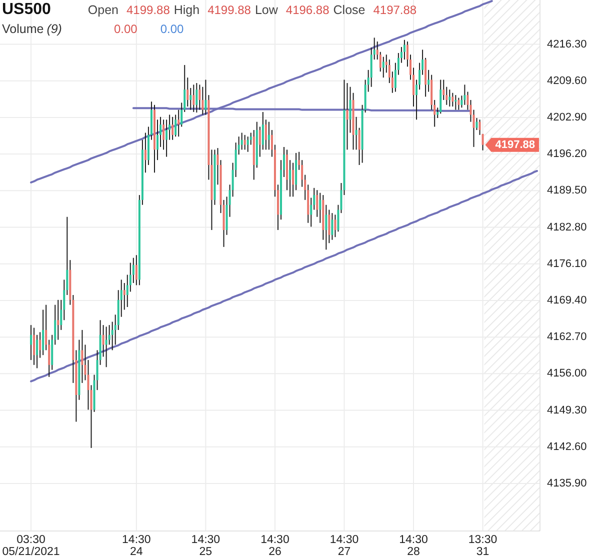 The image size is (600, 558). What do you see at coordinates (567, 300) in the screenshot?
I see `y-tick-label: 4169.40` at bounding box center [567, 300].